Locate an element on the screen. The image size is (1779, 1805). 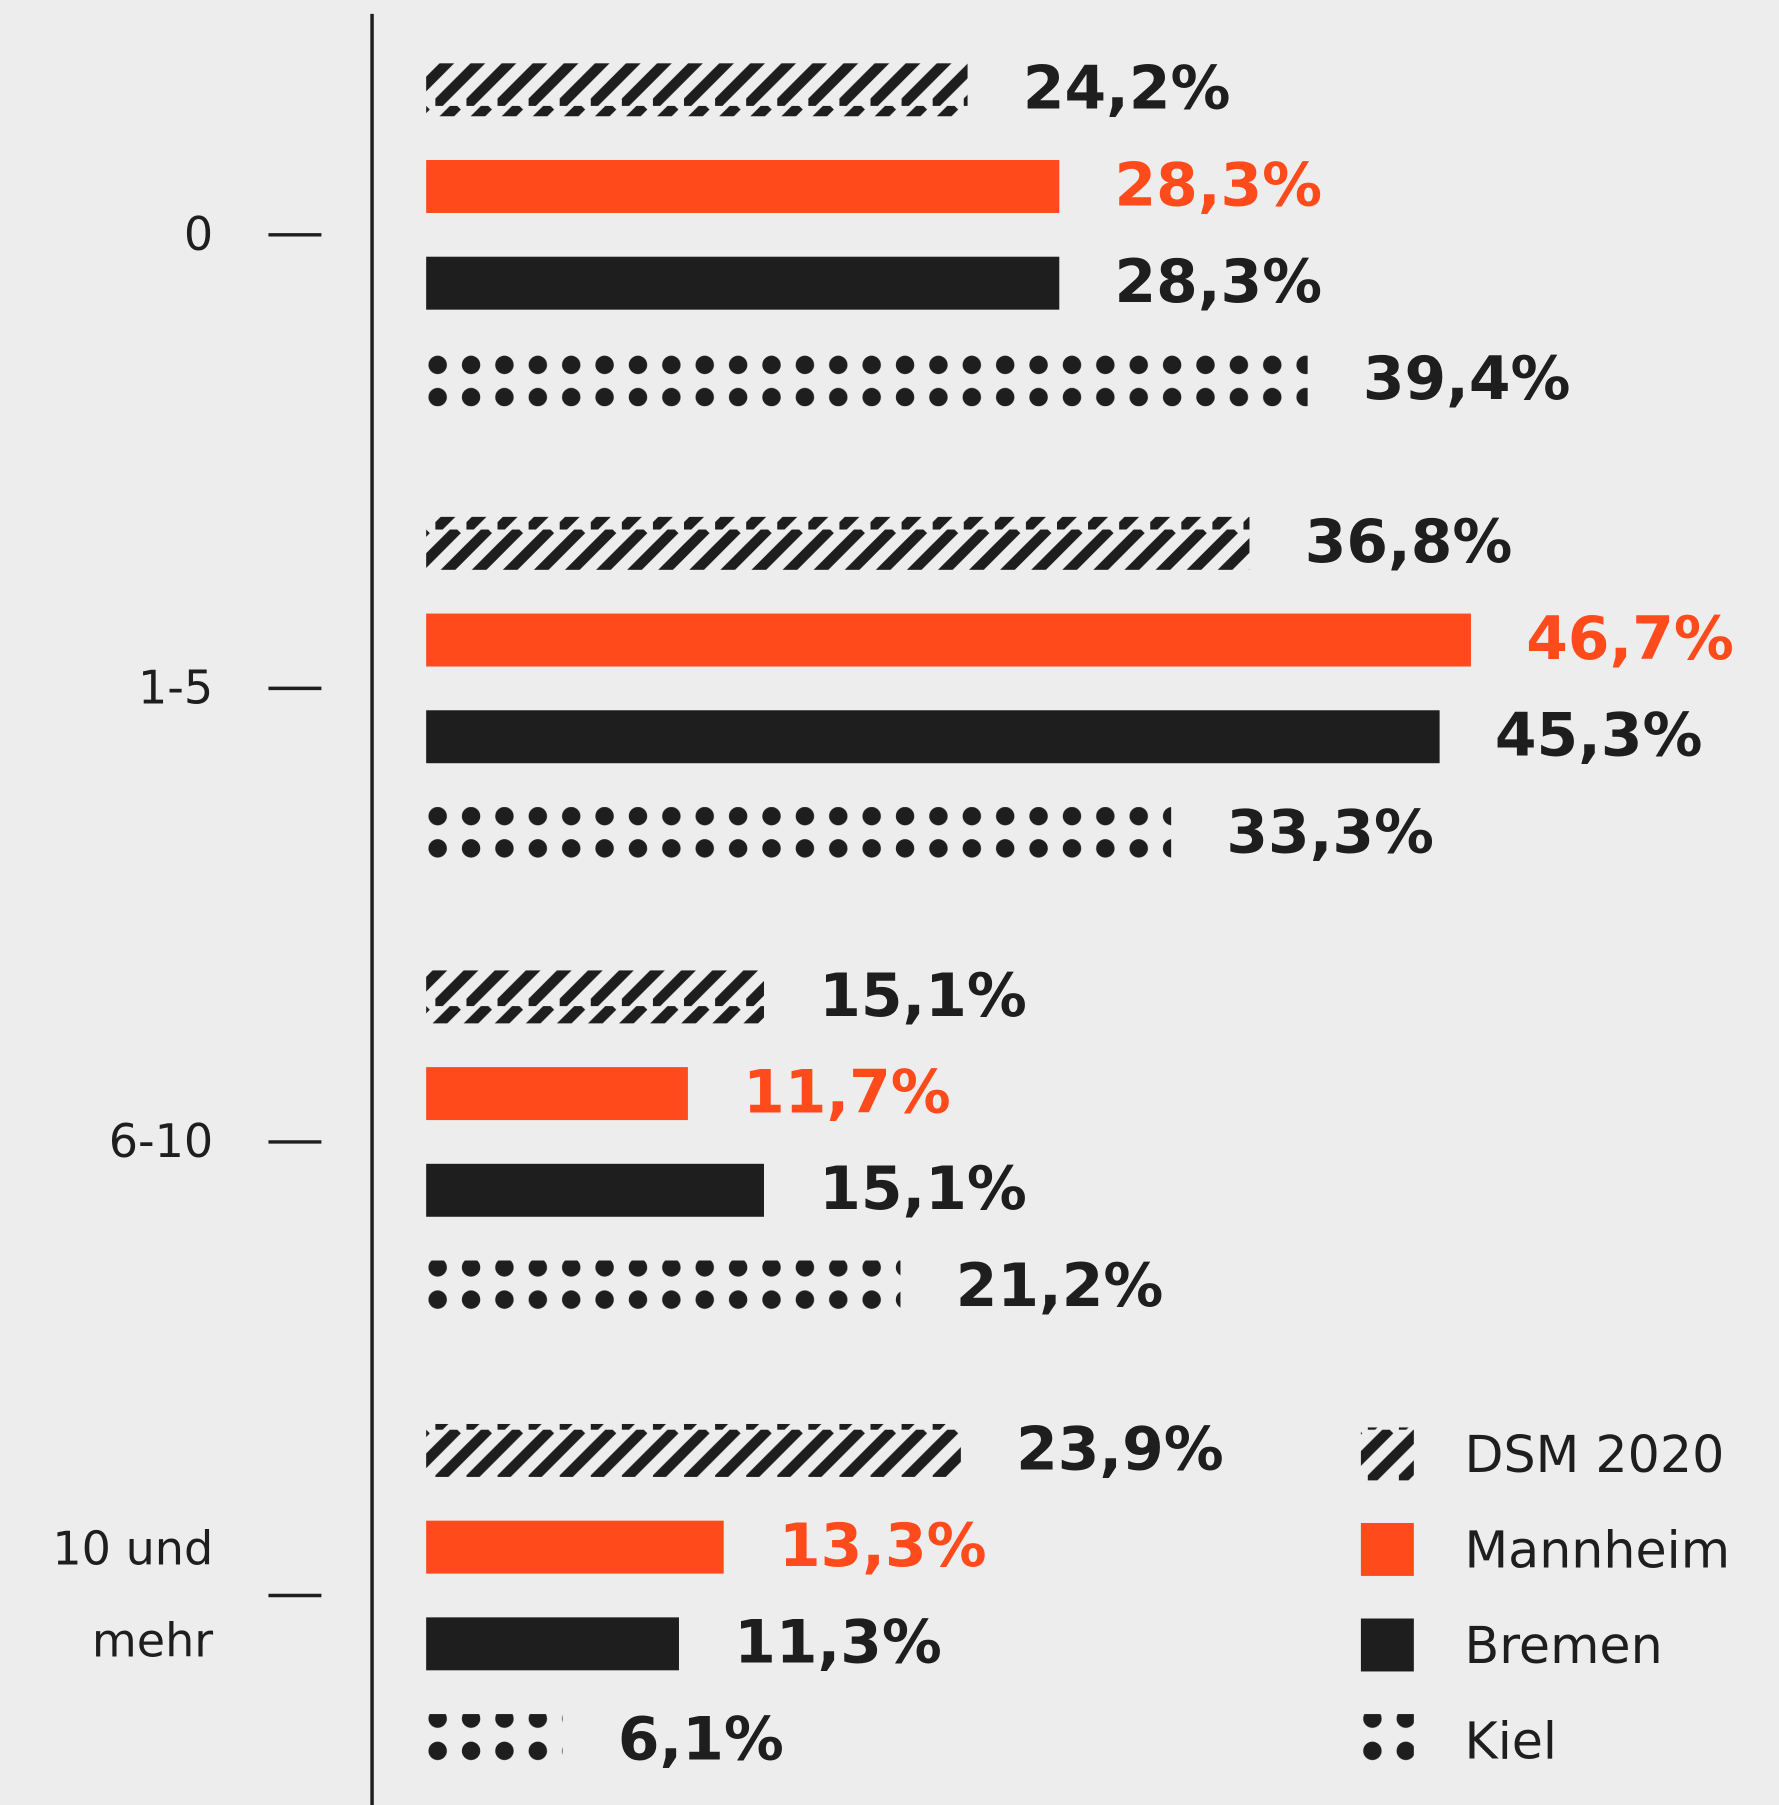
value-label: 46,7% is located at coordinates (1630, 639).